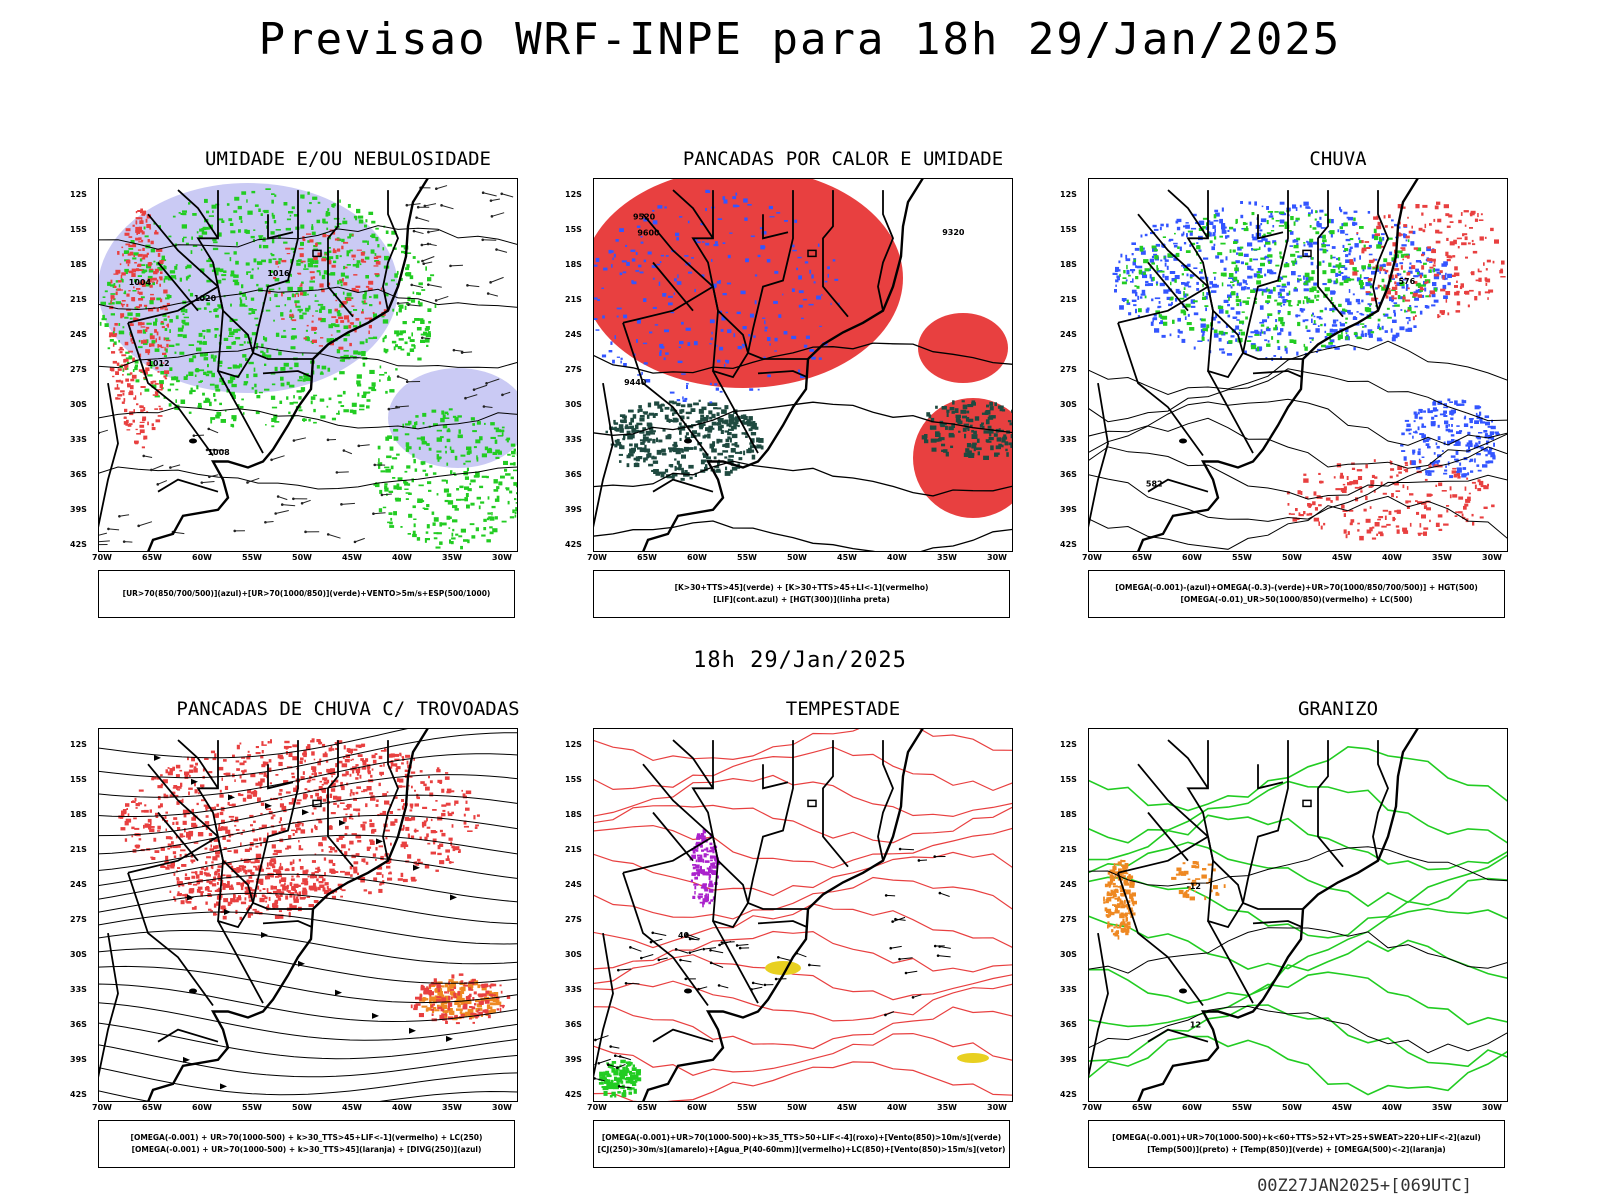  What do you see at coordinates (1492, 557) in the screenshot?
I see `lon-tick-label: 30W` at bounding box center [1492, 557].